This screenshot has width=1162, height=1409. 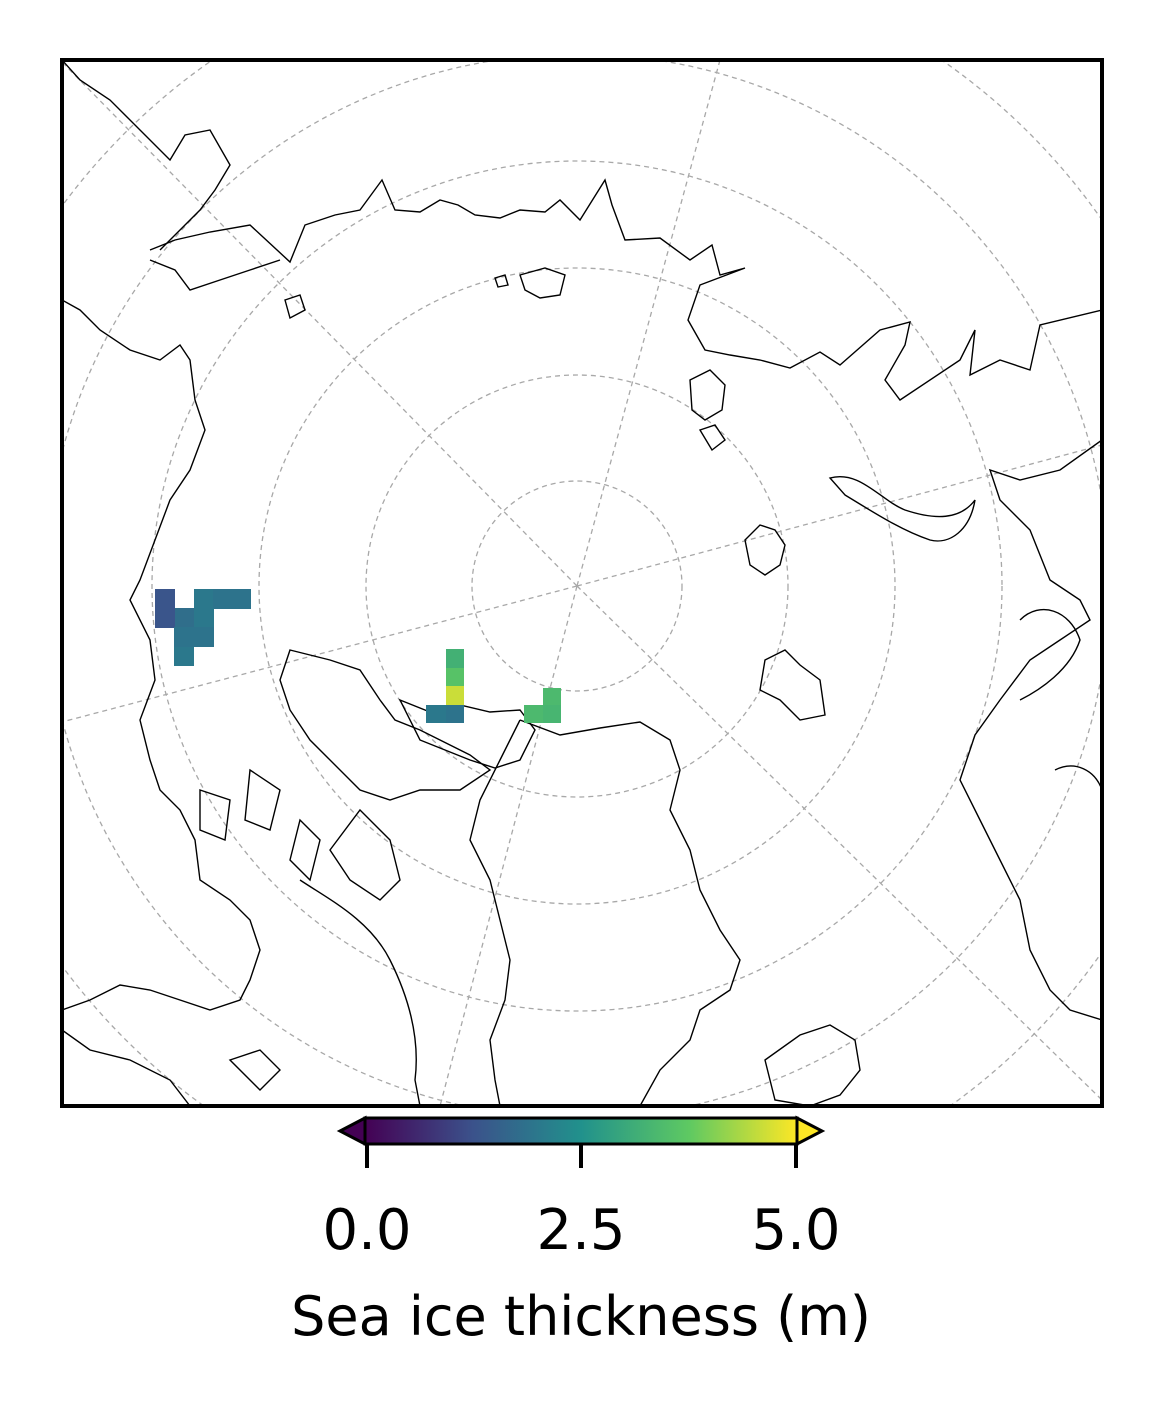 I want to click on colorbar-label: Sea ice thickness (m), so click(x=581, y=1316).